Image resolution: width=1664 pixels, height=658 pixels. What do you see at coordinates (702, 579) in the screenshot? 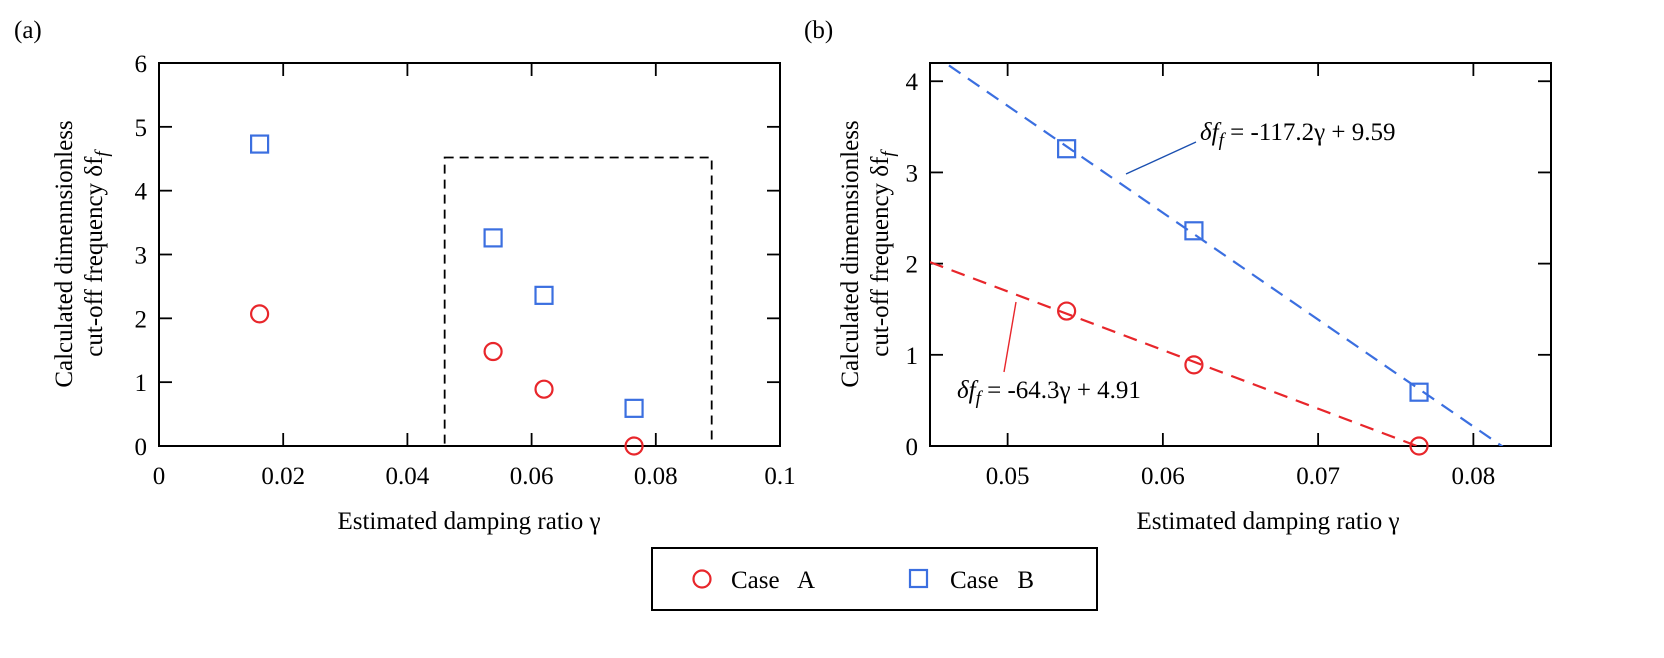
I see `legend-circle-marker` at bounding box center [702, 579].